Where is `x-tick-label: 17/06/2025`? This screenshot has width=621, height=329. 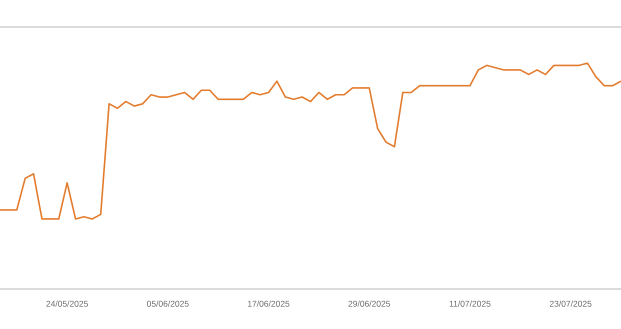 x-tick-label: 17/06/2025 is located at coordinates (269, 303).